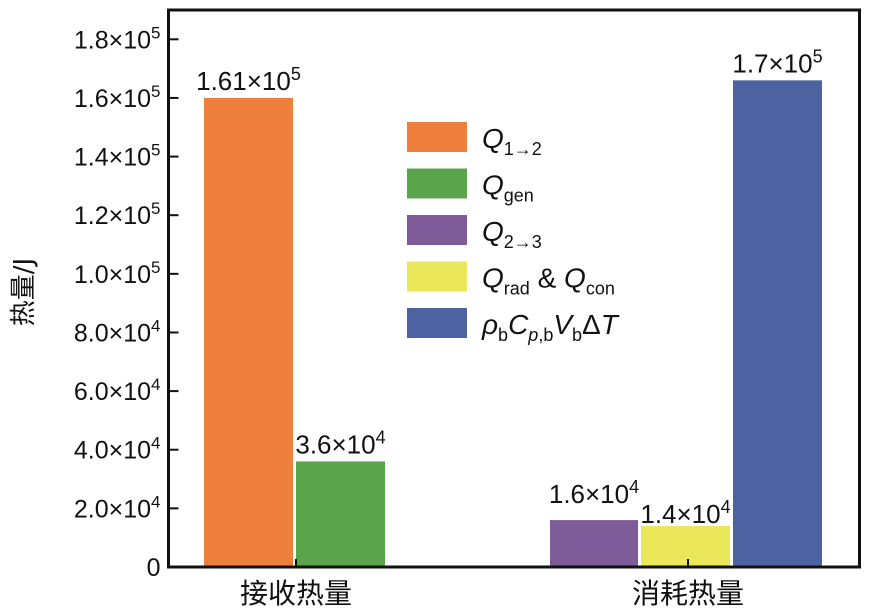 The image size is (869, 613). I want to click on legend-label: ρbCp,bVbΔT, so click(550, 327).